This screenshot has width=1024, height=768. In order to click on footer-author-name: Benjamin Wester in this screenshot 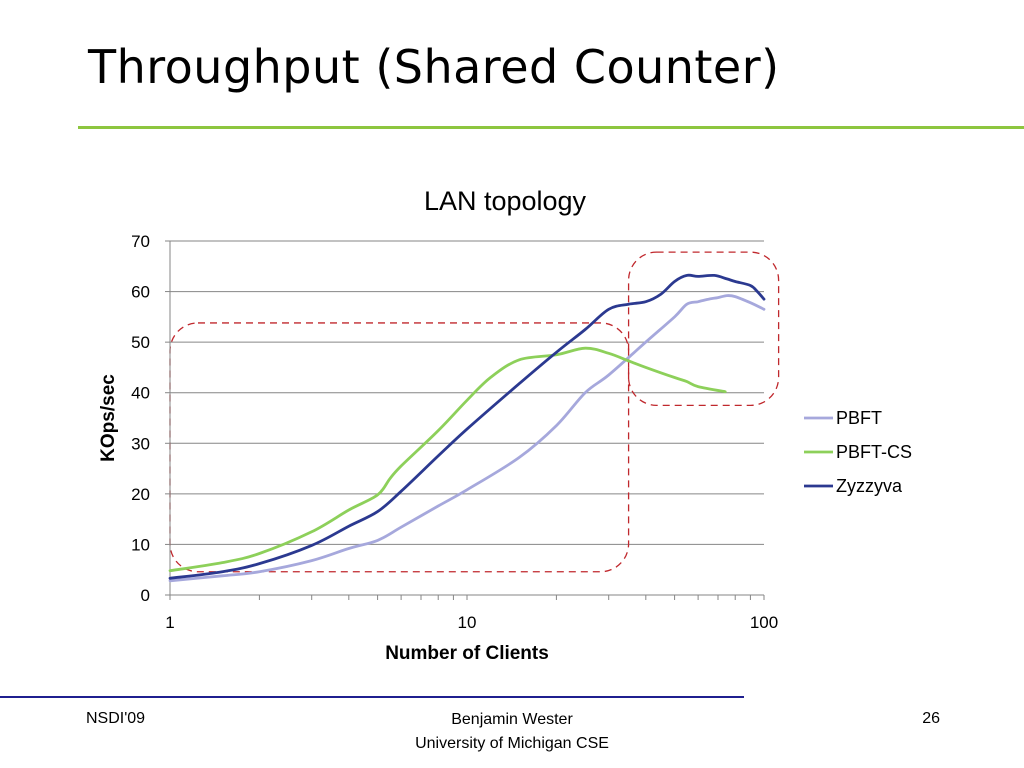, I will do `click(512, 719)`.